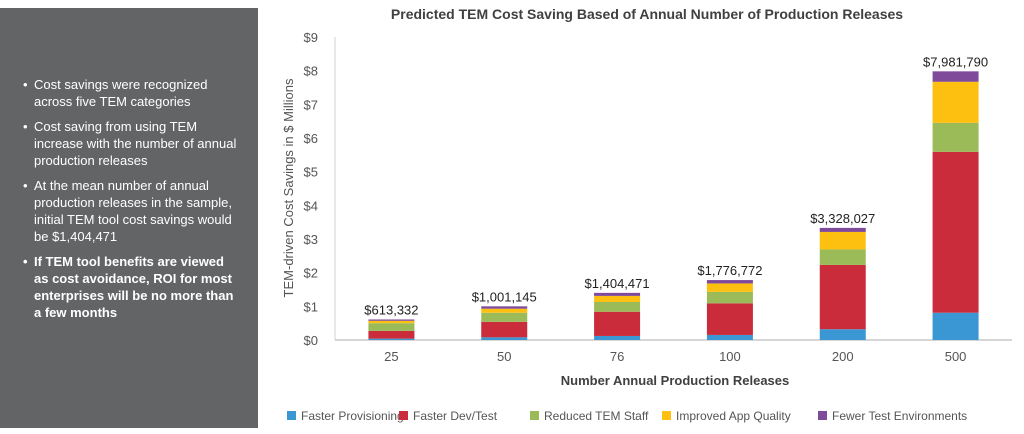 This screenshot has height=434, width=1024. I want to click on legend-label: Improved App Quality, so click(733, 416).